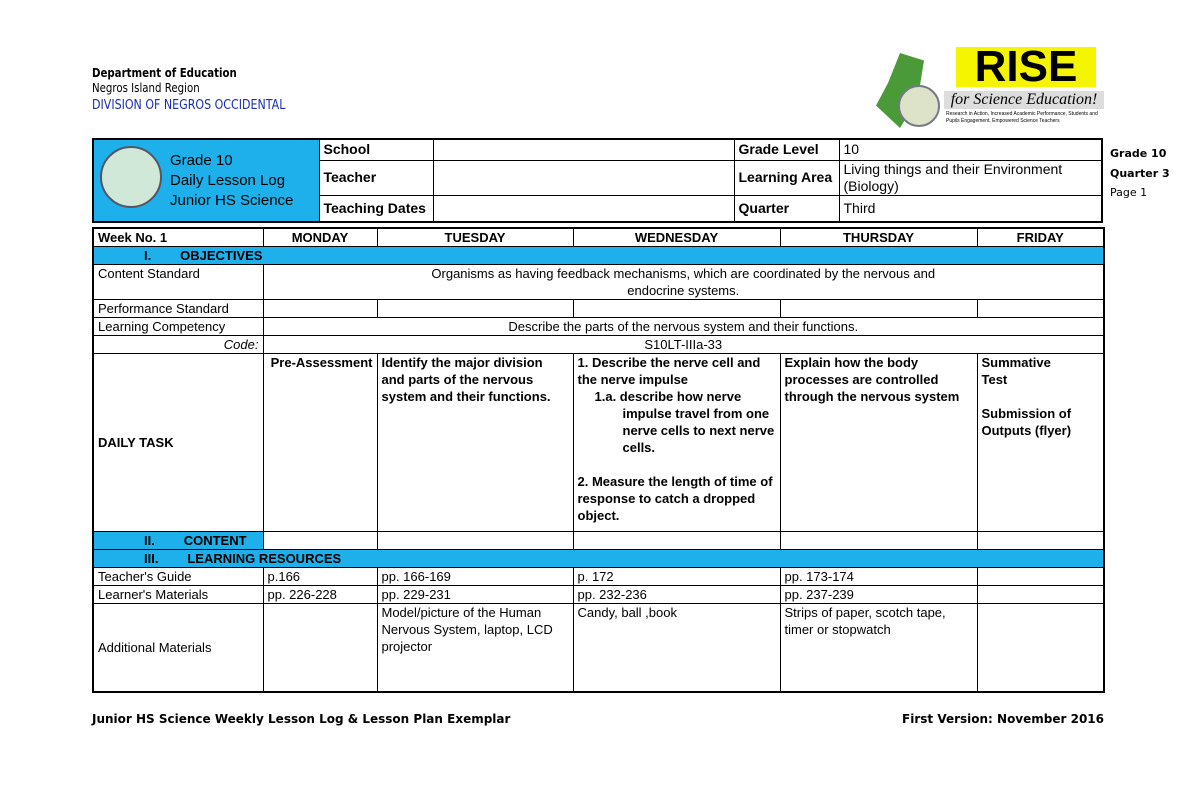  What do you see at coordinates (320, 237) in the screenshot?
I see `day-header: MONDAY` at bounding box center [320, 237].